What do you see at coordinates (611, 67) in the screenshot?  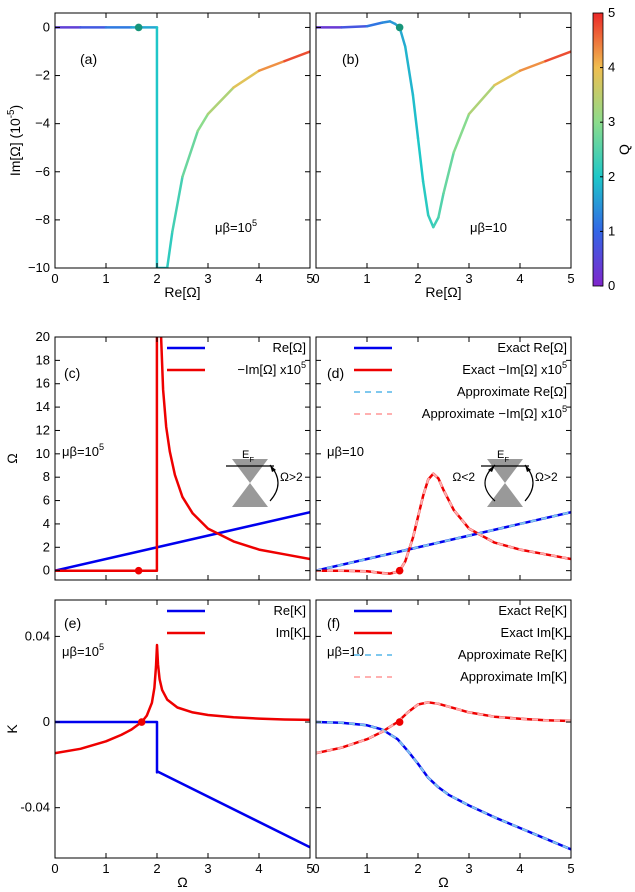 I see `colorbar-tick-label: 4` at bounding box center [611, 67].